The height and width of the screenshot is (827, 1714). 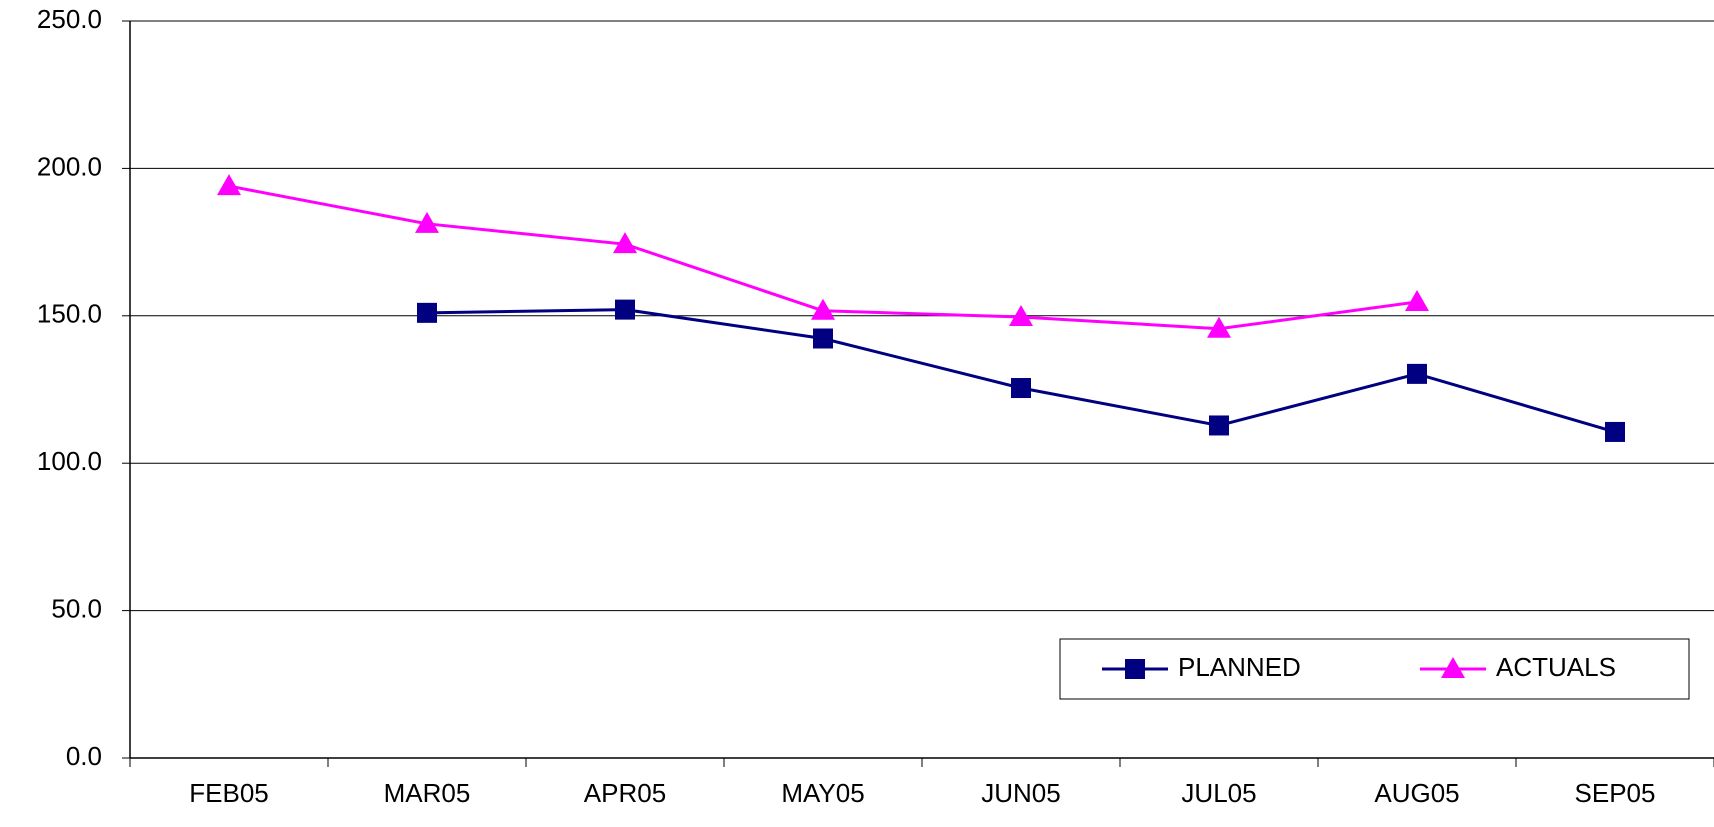 What do you see at coordinates (229, 793) in the screenshot?
I see `x-tick-label: FEB05` at bounding box center [229, 793].